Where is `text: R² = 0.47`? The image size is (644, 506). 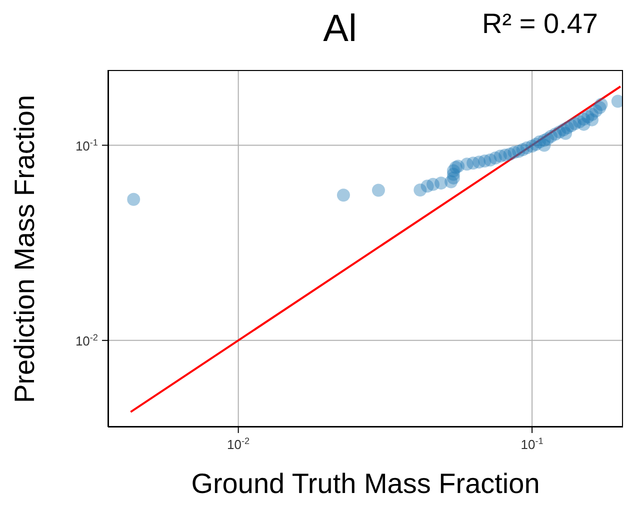
text: R² = 0.47 is located at coordinates (540, 23).